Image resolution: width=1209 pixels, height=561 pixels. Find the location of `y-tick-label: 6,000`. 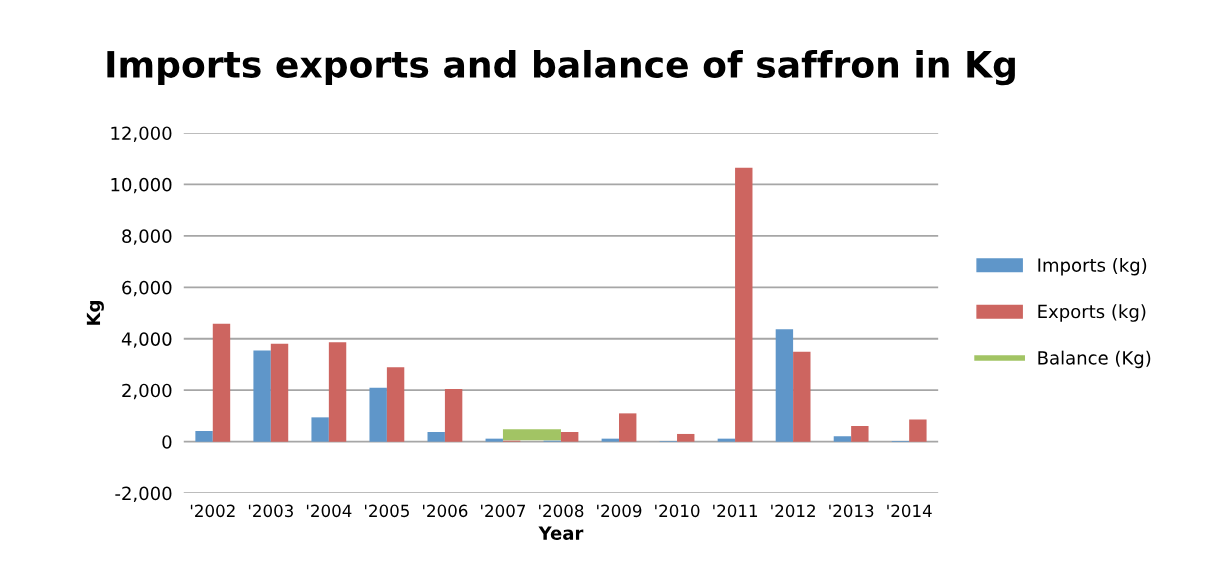

y-tick-label: 6,000 is located at coordinates (147, 288).